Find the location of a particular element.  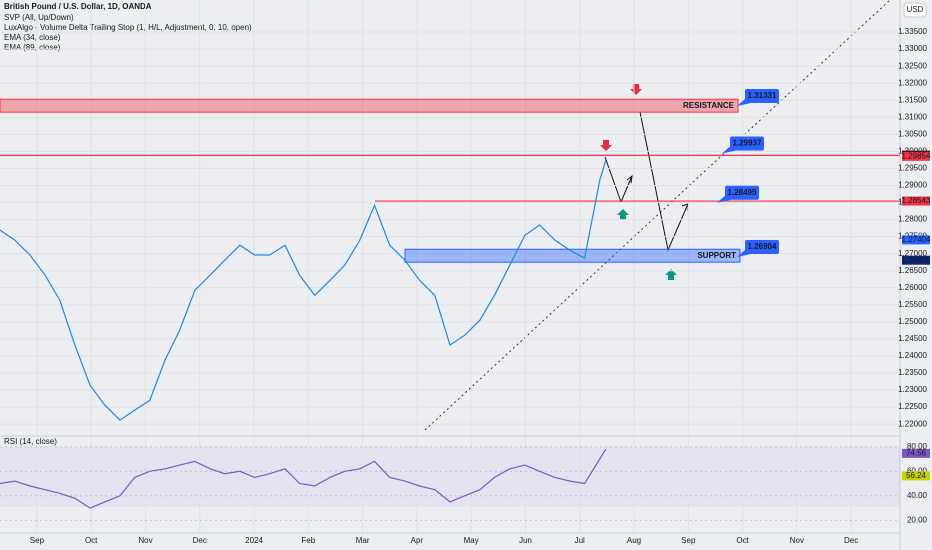

rsi-band is located at coordinates (450, 477).